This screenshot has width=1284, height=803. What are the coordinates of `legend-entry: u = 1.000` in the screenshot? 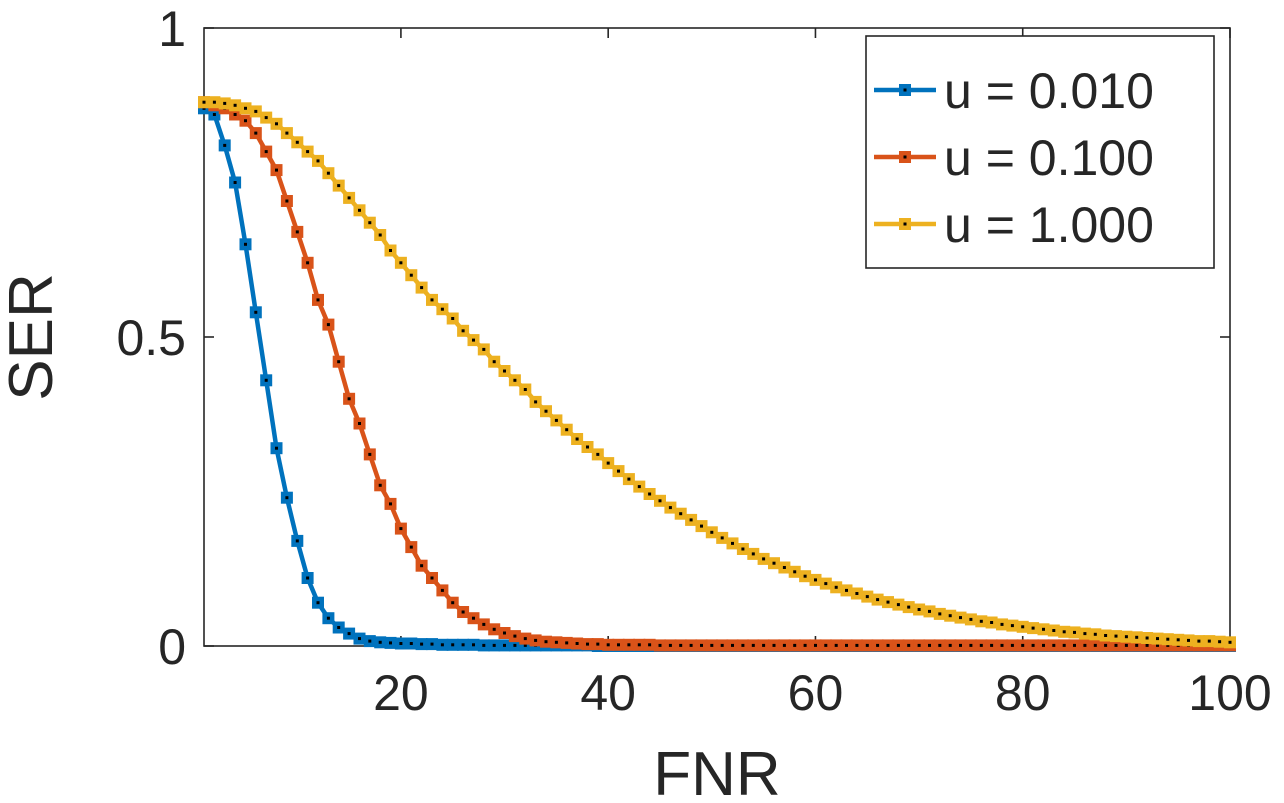 It's located at (1014, 225).